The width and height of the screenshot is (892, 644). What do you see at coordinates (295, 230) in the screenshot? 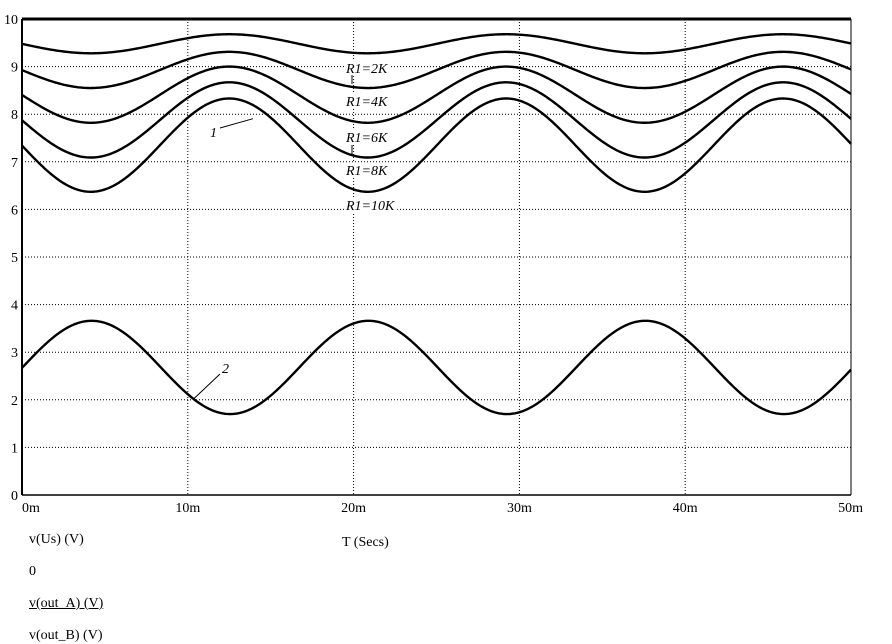
I see `curve-labels: R1=2K R1=4K R1=6K R1=8K R1=10K 1 2` at bounding box center [295, 230].